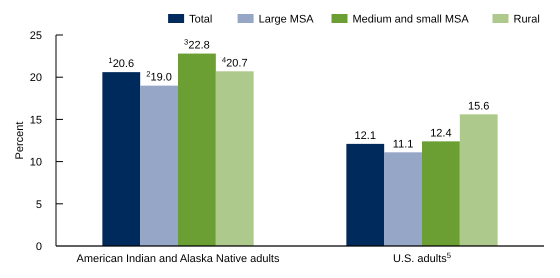 The height and width of the screenshot is (278, 560). I want to click on y-tick-label: 25, so click(36, 36).